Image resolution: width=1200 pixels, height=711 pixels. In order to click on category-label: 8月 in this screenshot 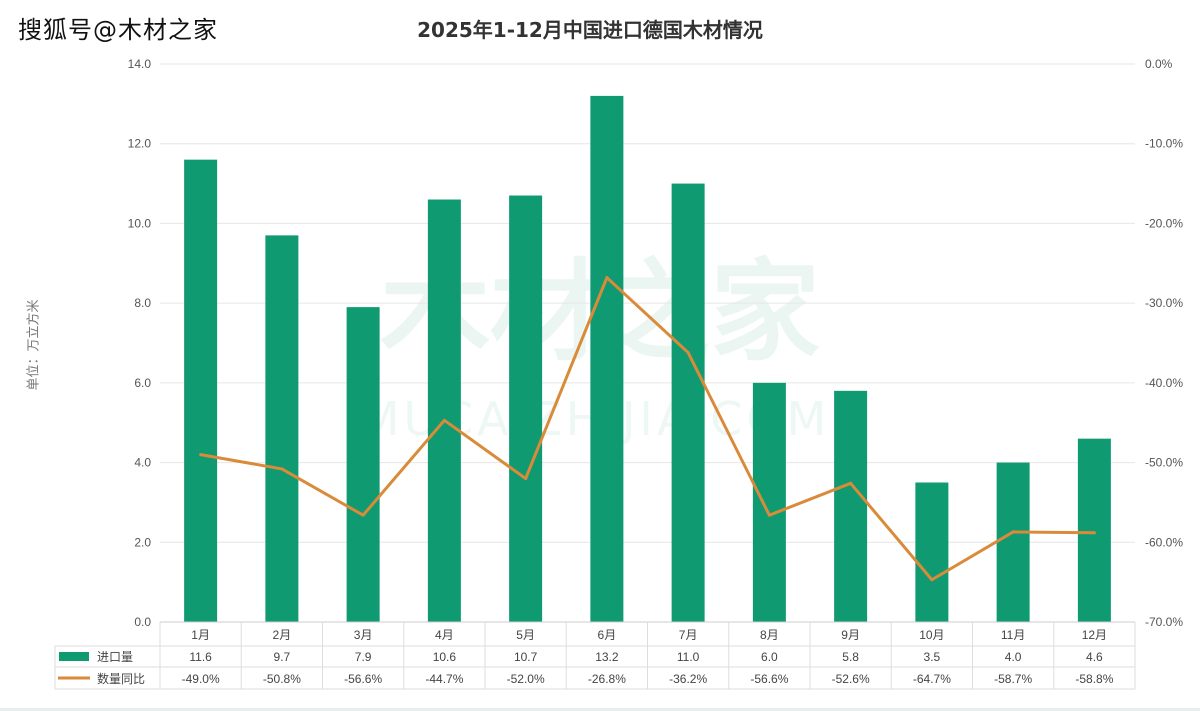, I will do `click(769, 635)`.